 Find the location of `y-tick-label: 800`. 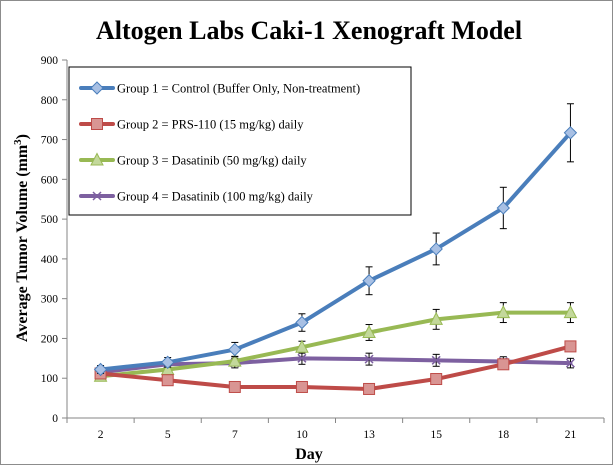

y-tick-label: 800 is located at coordinates (50, 101).